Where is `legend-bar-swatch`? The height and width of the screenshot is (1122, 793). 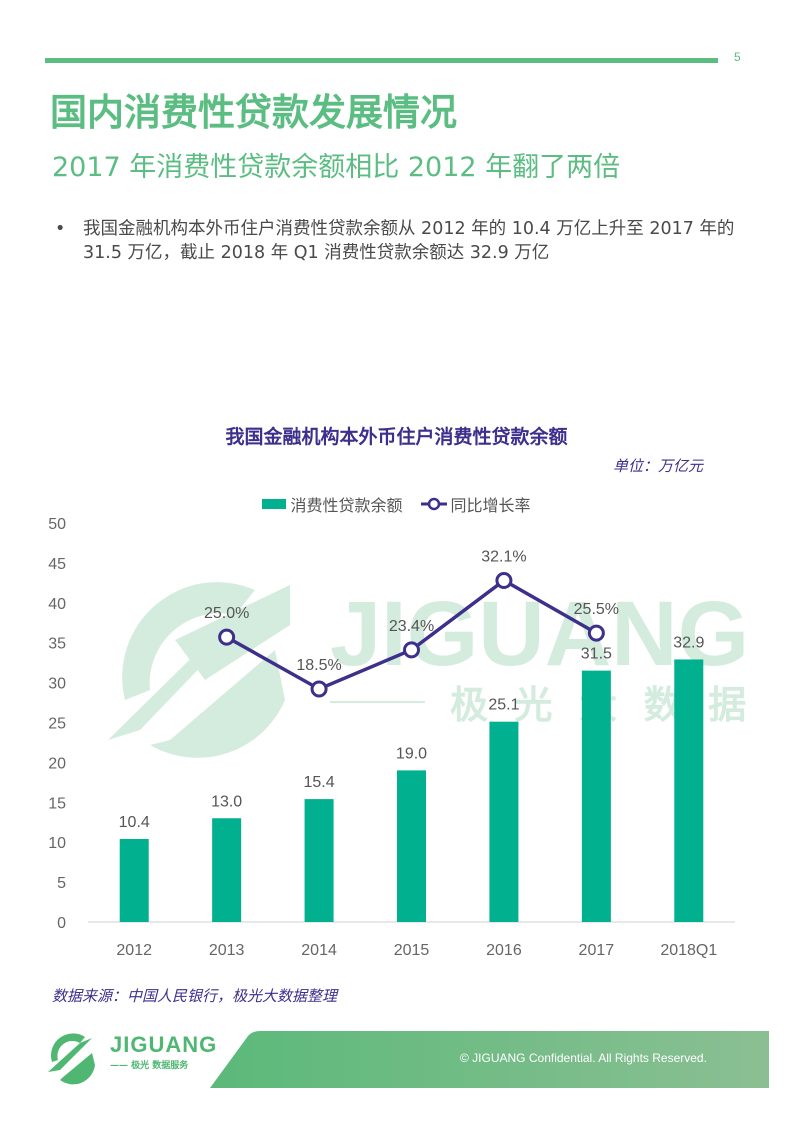
legend-bar-swatch is located at coordinates (274, 504).